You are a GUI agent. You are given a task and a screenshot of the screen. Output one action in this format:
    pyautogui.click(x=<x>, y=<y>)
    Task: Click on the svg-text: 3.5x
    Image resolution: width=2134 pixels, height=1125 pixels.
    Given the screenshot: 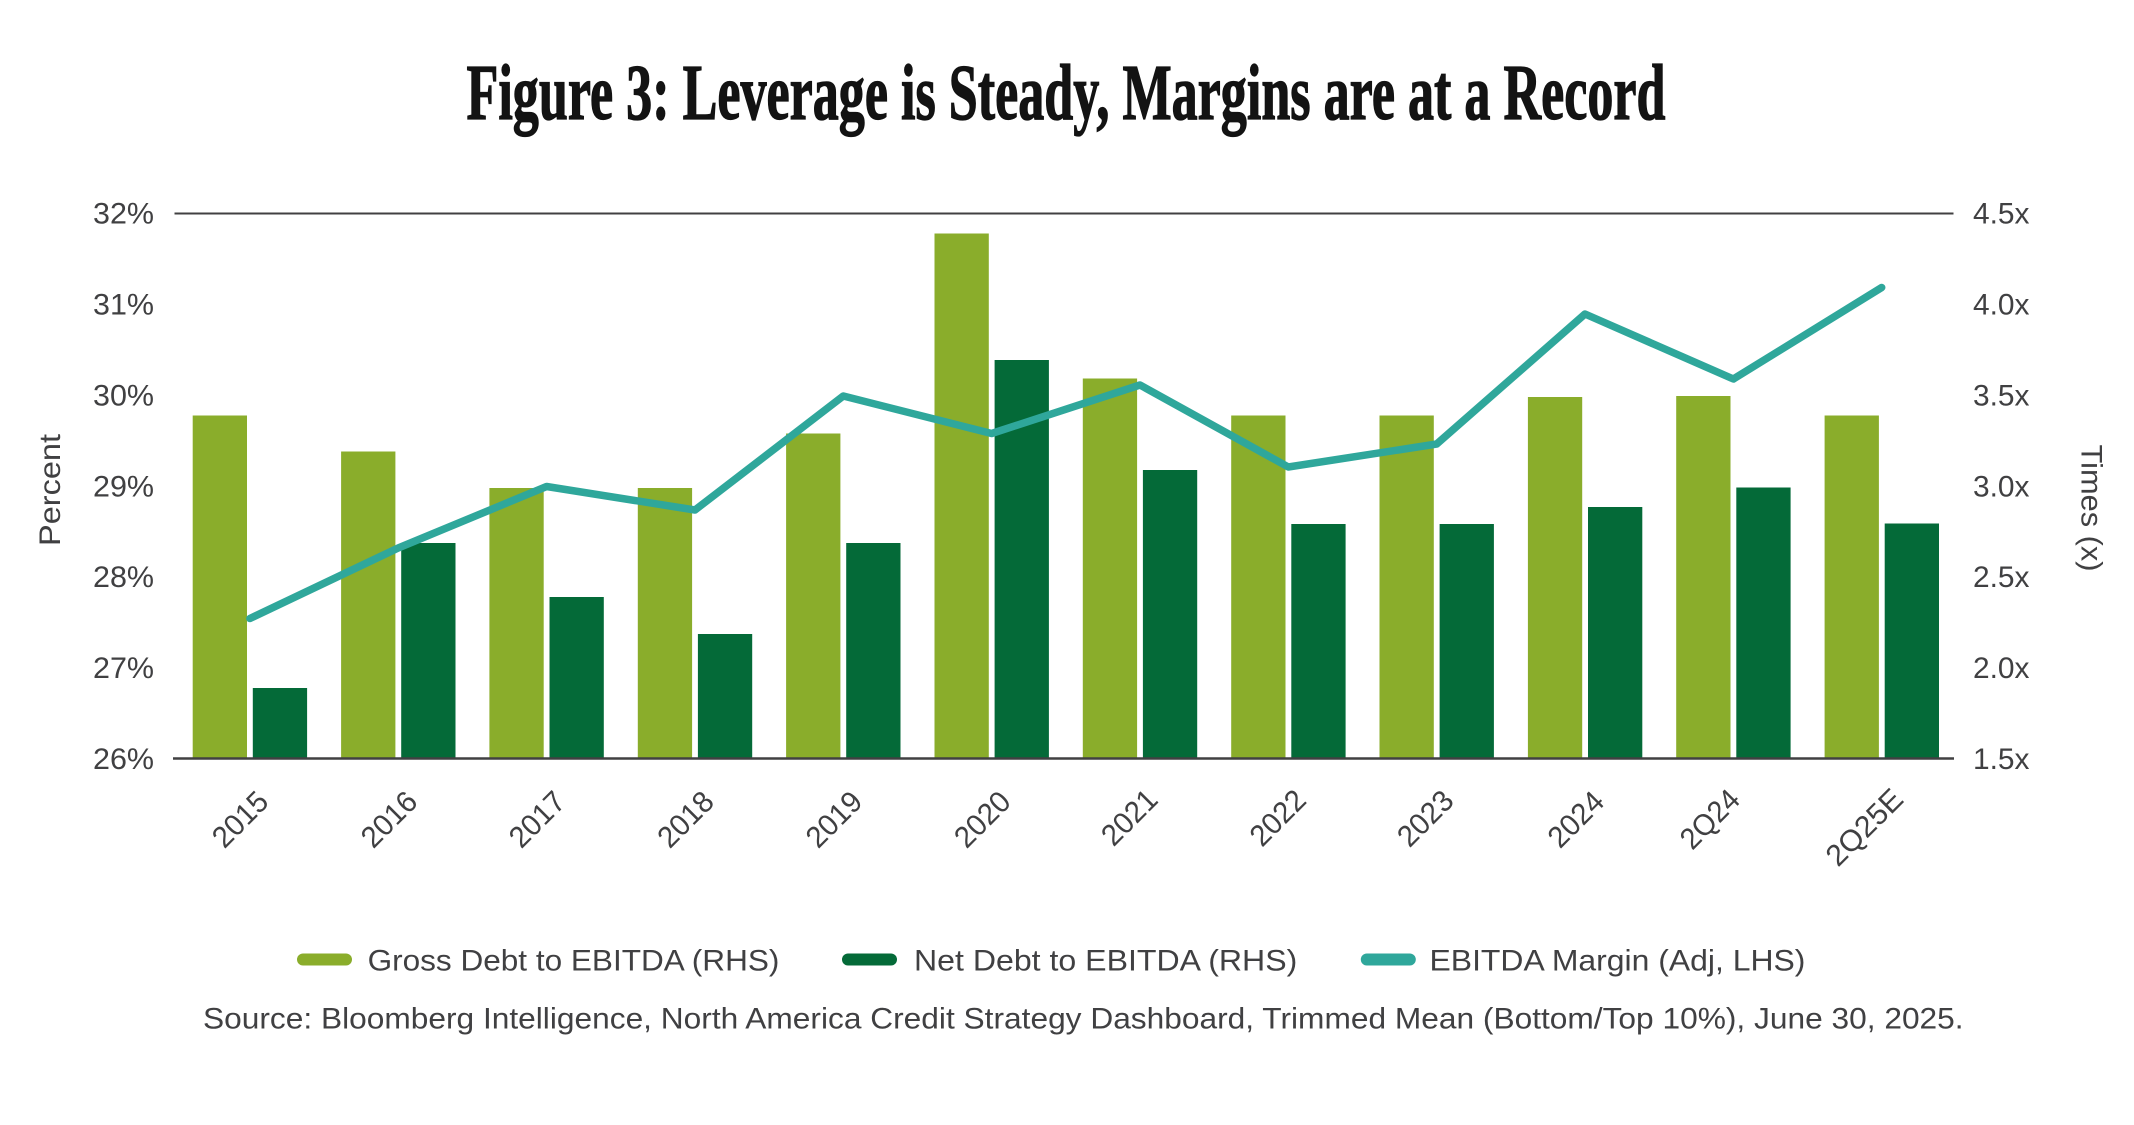 What is the action you would take?
    pyautogui.click(x=2001, y=395)
    